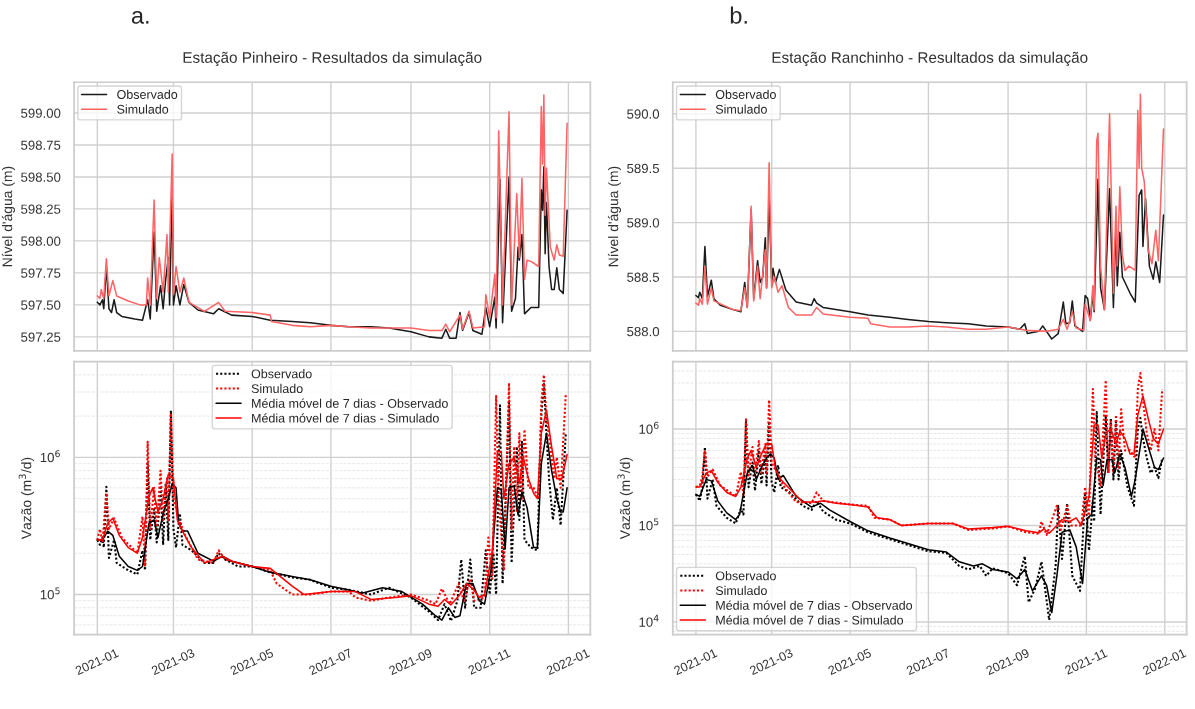  I want to click on y-tick-label: 10$^{4}$, so click(649, 620).